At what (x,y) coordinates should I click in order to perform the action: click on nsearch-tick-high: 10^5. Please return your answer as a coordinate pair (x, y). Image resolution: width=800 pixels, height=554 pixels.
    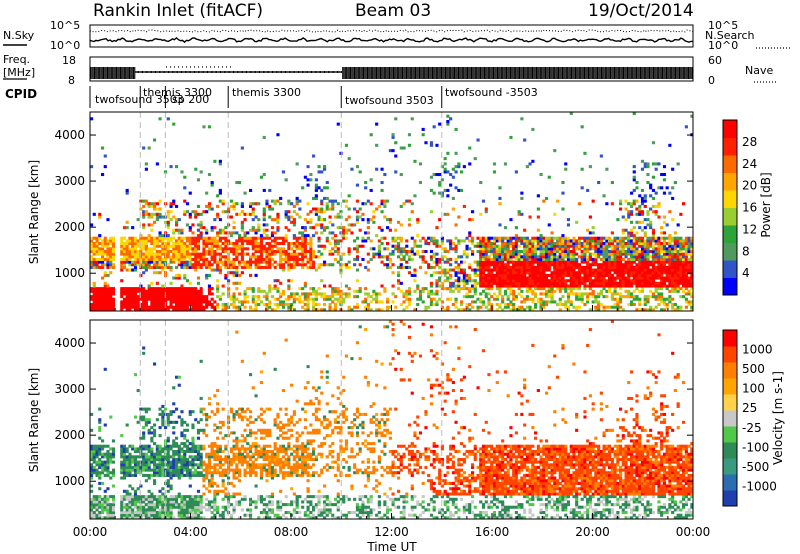
    Looking at the image, I should click on (723, 25).